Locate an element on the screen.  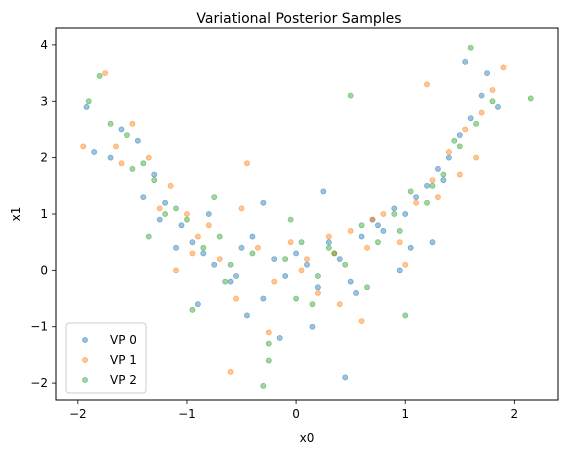
y-tick-label: 0 is located at coordinates (44, 270).